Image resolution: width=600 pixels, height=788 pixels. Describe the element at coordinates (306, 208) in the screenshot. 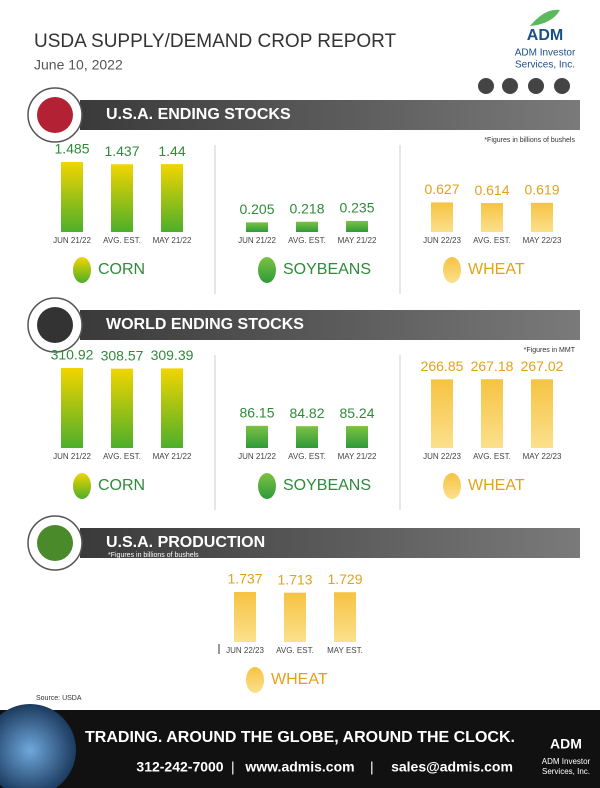

I see `bar-value: 0.218` at that location.